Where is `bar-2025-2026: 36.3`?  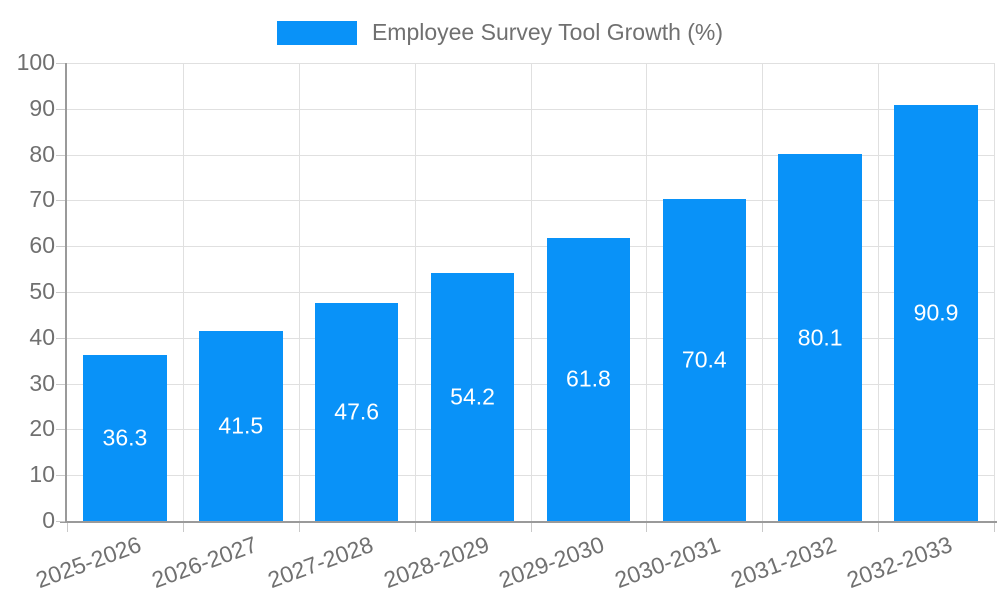
bar-2025-2026: 36.3 is located at coordinates (125, 437).